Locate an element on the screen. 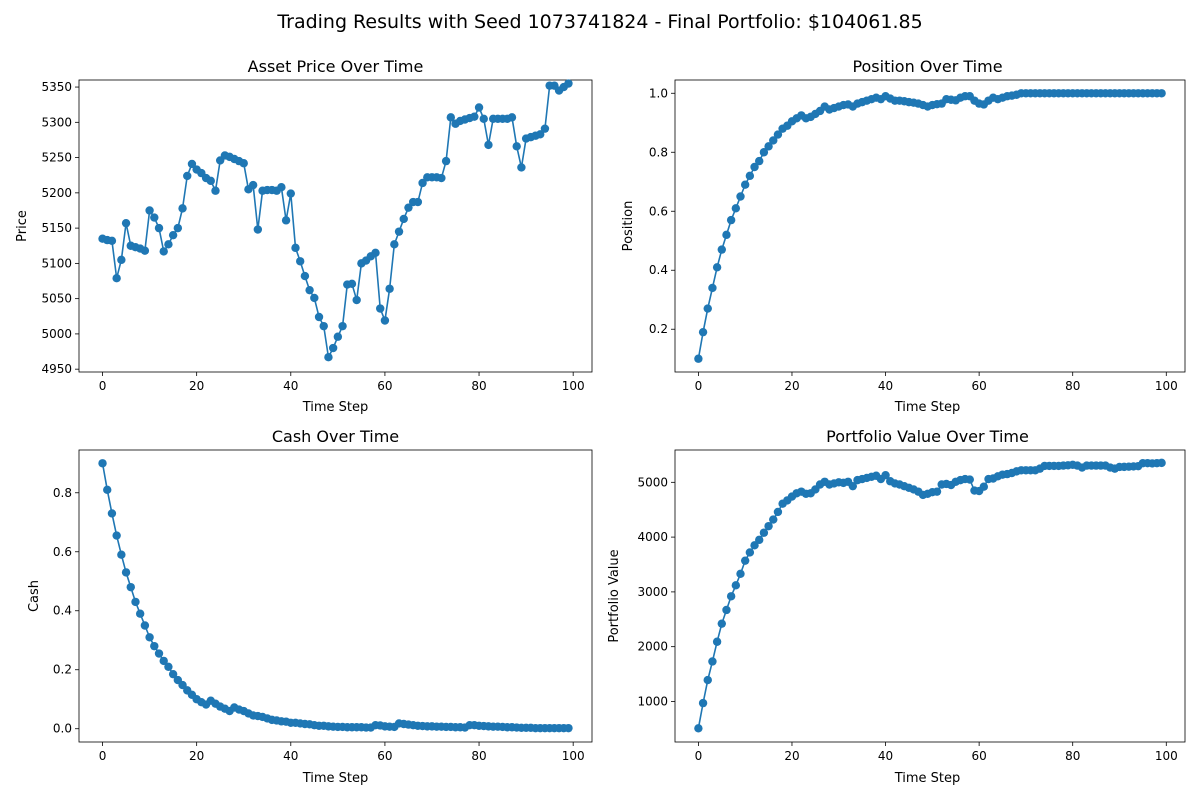  y-axis-title: Price is located at coordinates (22, 226).